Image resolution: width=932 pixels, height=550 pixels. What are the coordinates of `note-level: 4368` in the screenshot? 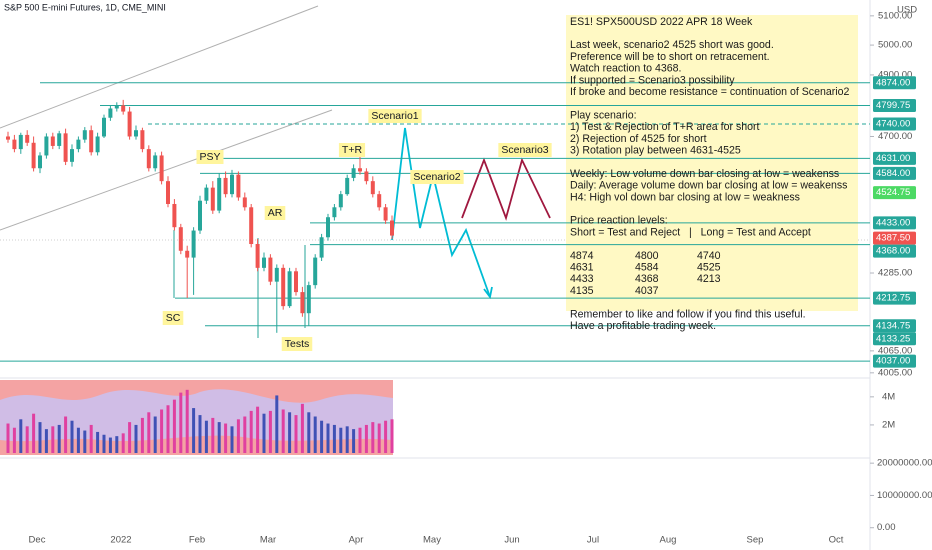 It's located at (647, 279).